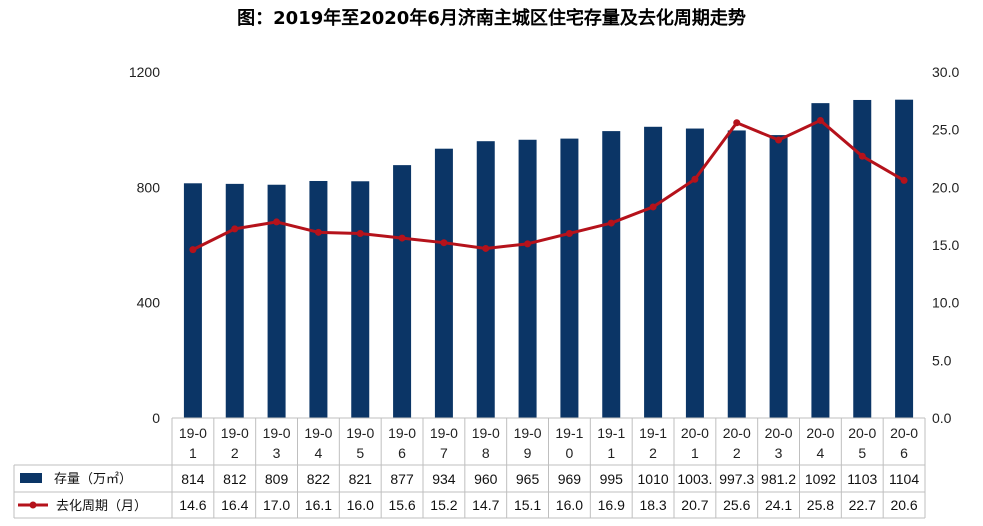  What do you see at coordinates (694, 479) in the screenshot?
I see `table-cell-stock: 1003.` at bounding box center [694, 479].